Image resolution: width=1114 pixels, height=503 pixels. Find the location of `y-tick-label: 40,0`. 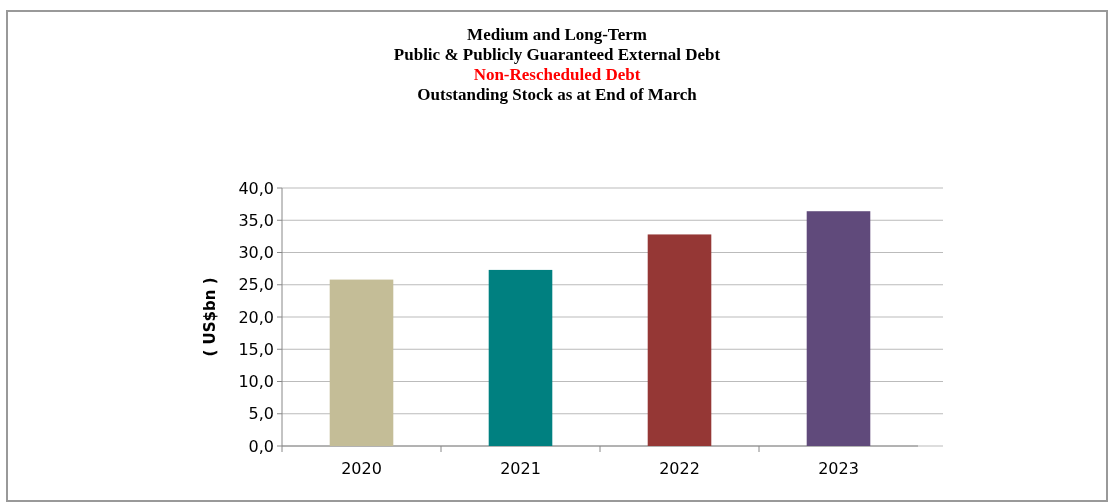

y-tick-label: 40,0 is located at coordinates (256, 188).